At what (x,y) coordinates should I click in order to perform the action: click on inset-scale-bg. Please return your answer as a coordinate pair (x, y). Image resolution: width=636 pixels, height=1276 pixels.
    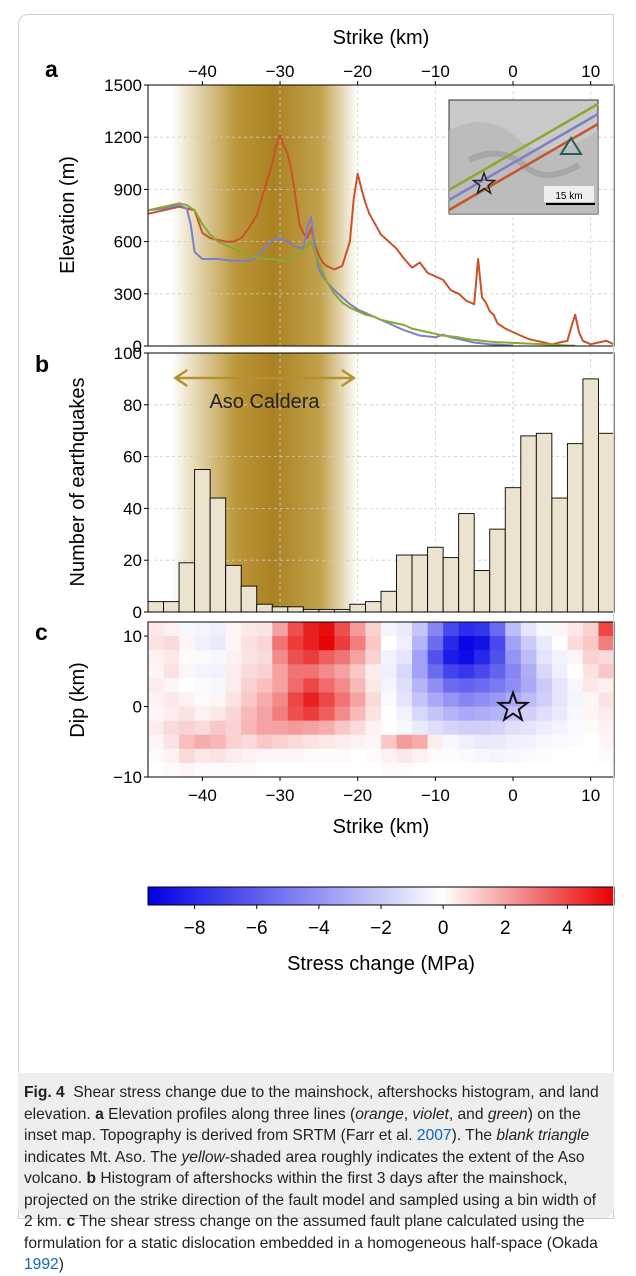
    Looking at the image, I should click on (569, 194).